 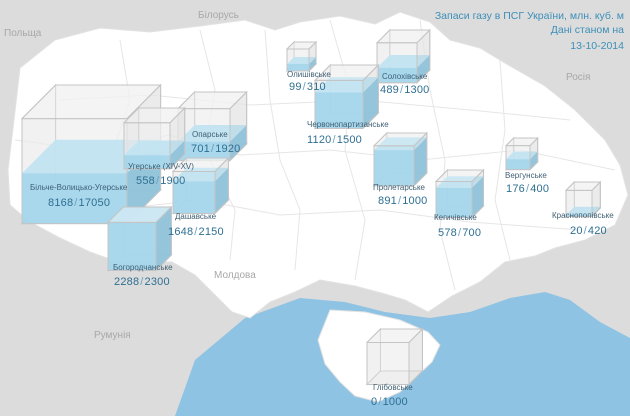 What do you see at coordinates (393, 387) in the screenshot?
I see `storage-name: Глібовське` at bounding box center [393, 387].